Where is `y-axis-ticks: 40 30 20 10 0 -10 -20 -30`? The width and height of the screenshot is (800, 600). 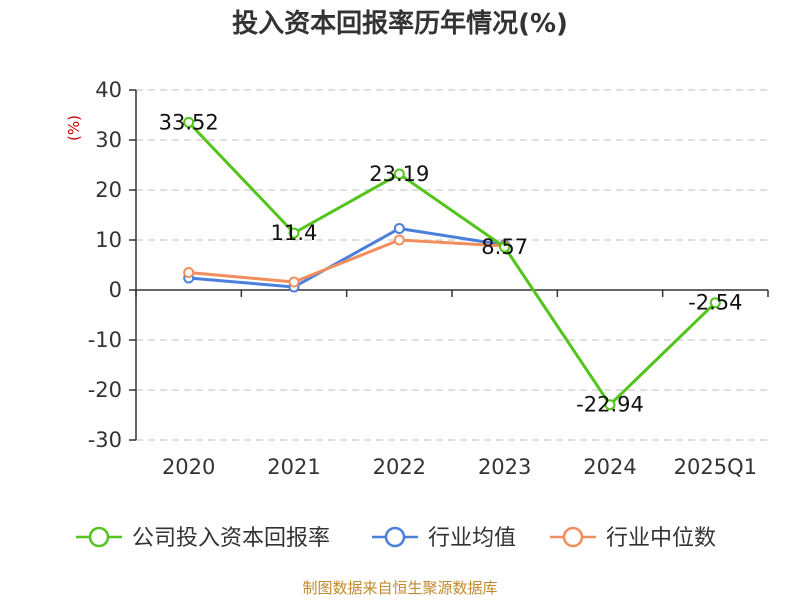
y-axis-ticks: 40 30 20 10 0 -10 -20 -30 is located at coordinates (112, 265).